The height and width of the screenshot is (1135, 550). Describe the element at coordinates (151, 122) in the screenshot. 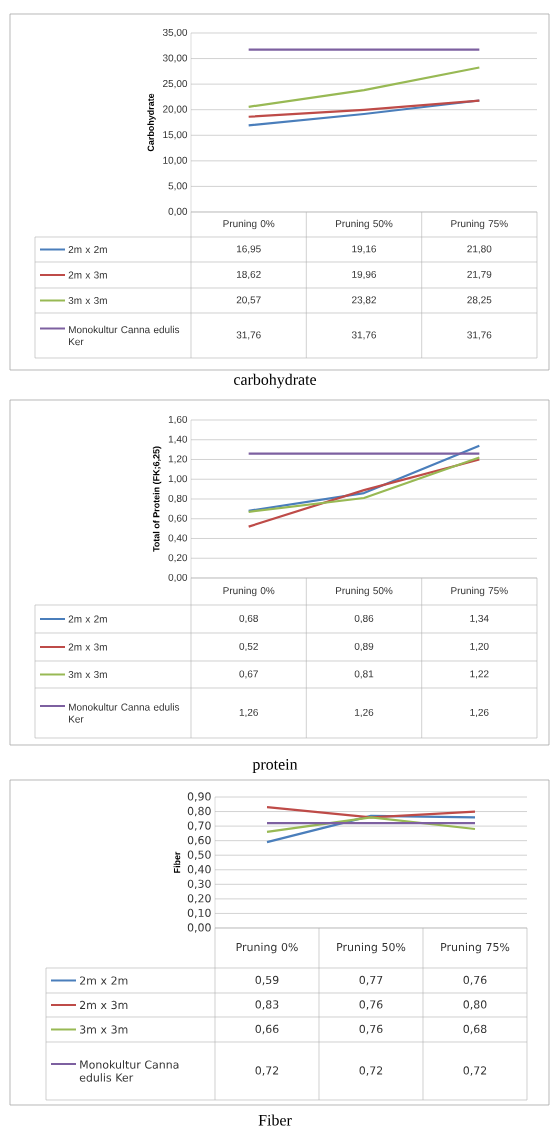

I see `y-axis-title: Carbohydrate` at that location.